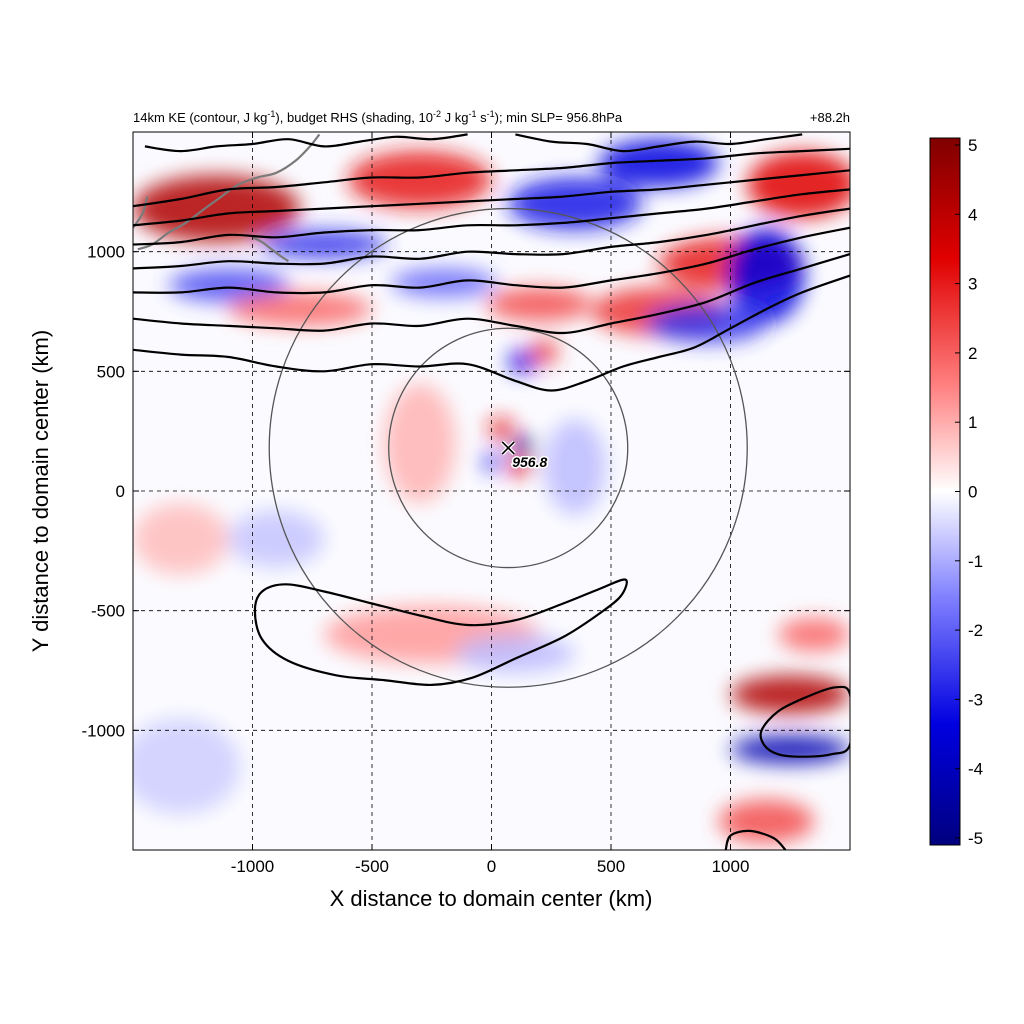  I want to click on shade-blue-ring, so click(575, 467).